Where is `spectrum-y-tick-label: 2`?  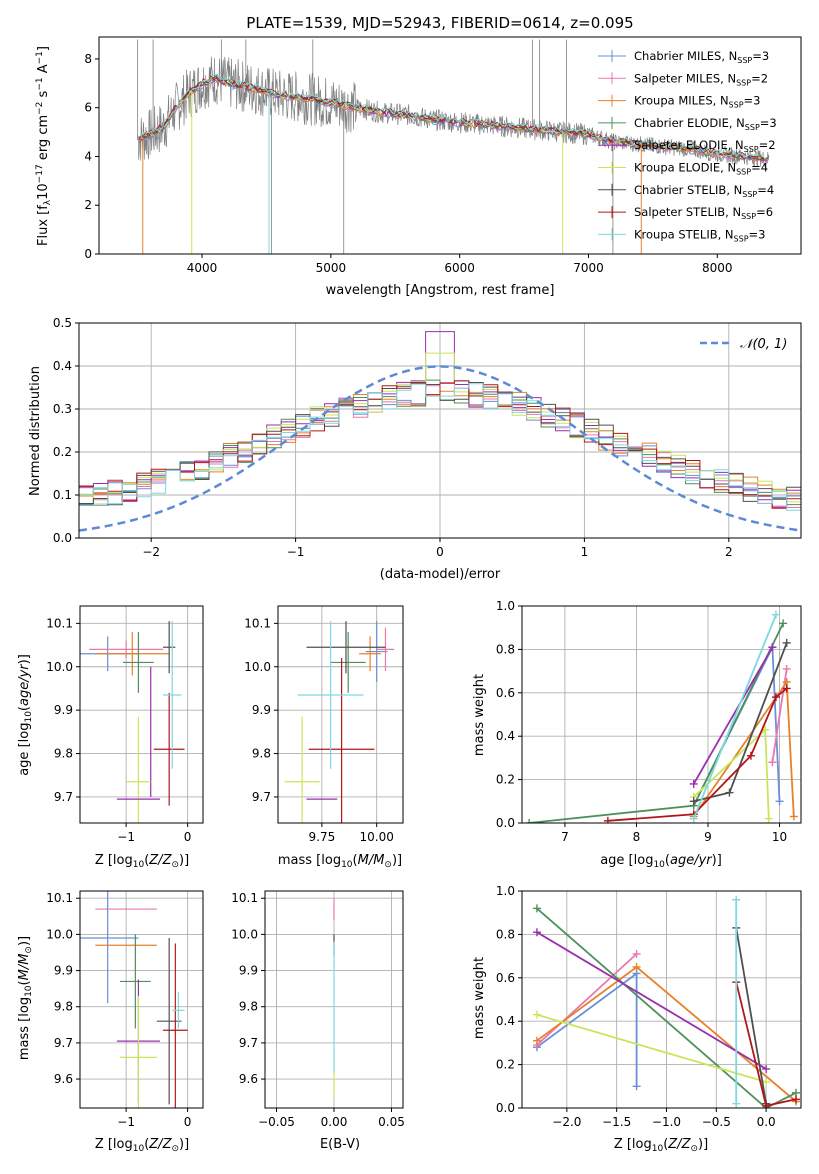
spectrum-y-tick-label: 2 is located at coordinates (88, 205).